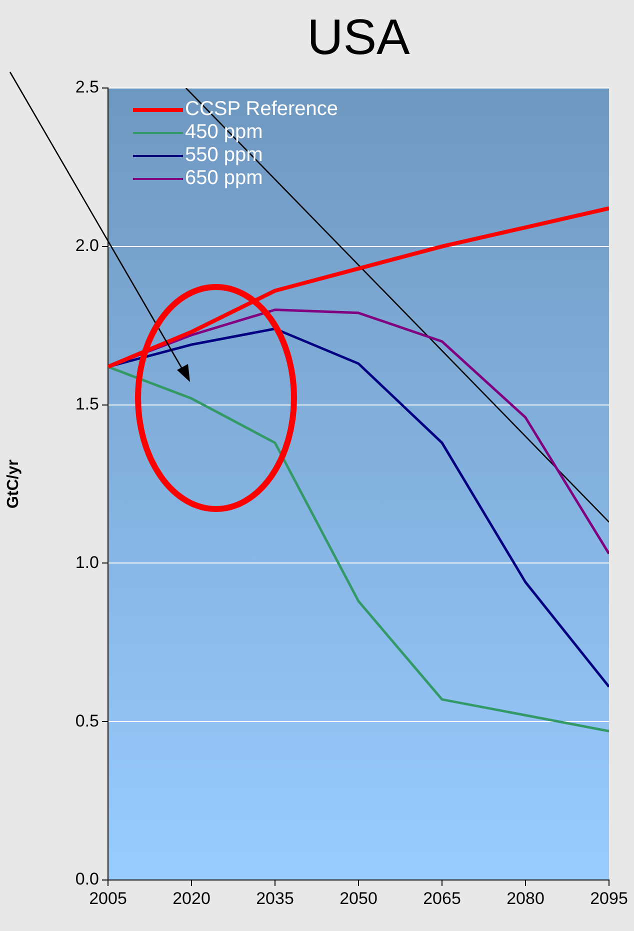  Describe the element at coordinates (87, 87) in the screenshot. I see `y-tick-label: 2.5` at that location.